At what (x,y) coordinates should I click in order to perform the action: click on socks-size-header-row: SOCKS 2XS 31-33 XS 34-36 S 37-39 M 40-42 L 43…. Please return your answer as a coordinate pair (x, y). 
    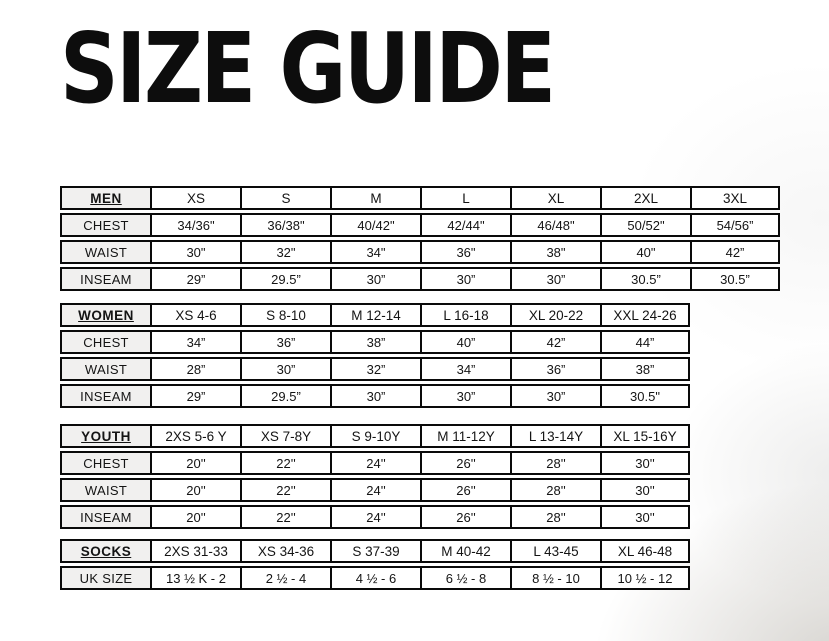
    Looking at the image, I should click on (375, 551).